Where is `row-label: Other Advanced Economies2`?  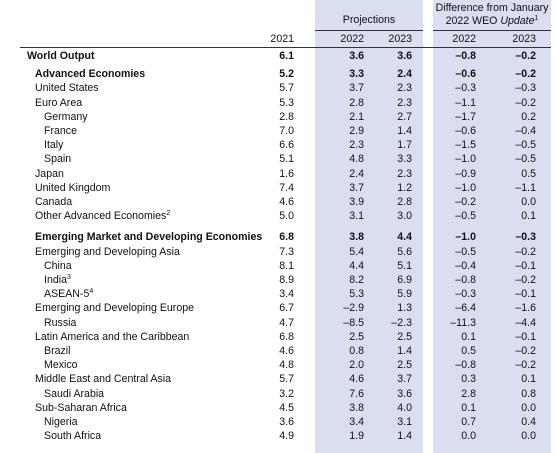 row-label: Other Advanced Economies2 is located at coordinates (102, 216).